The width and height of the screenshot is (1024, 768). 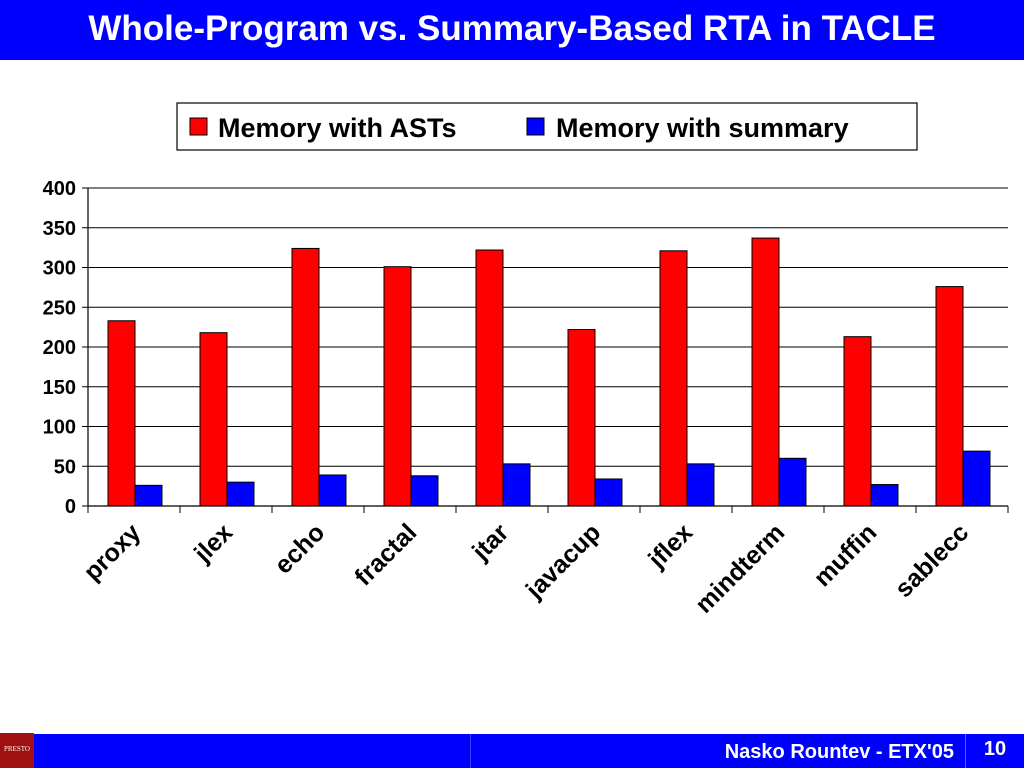 I want to click on legend-swatch-asts, so click(x=198, y=126).